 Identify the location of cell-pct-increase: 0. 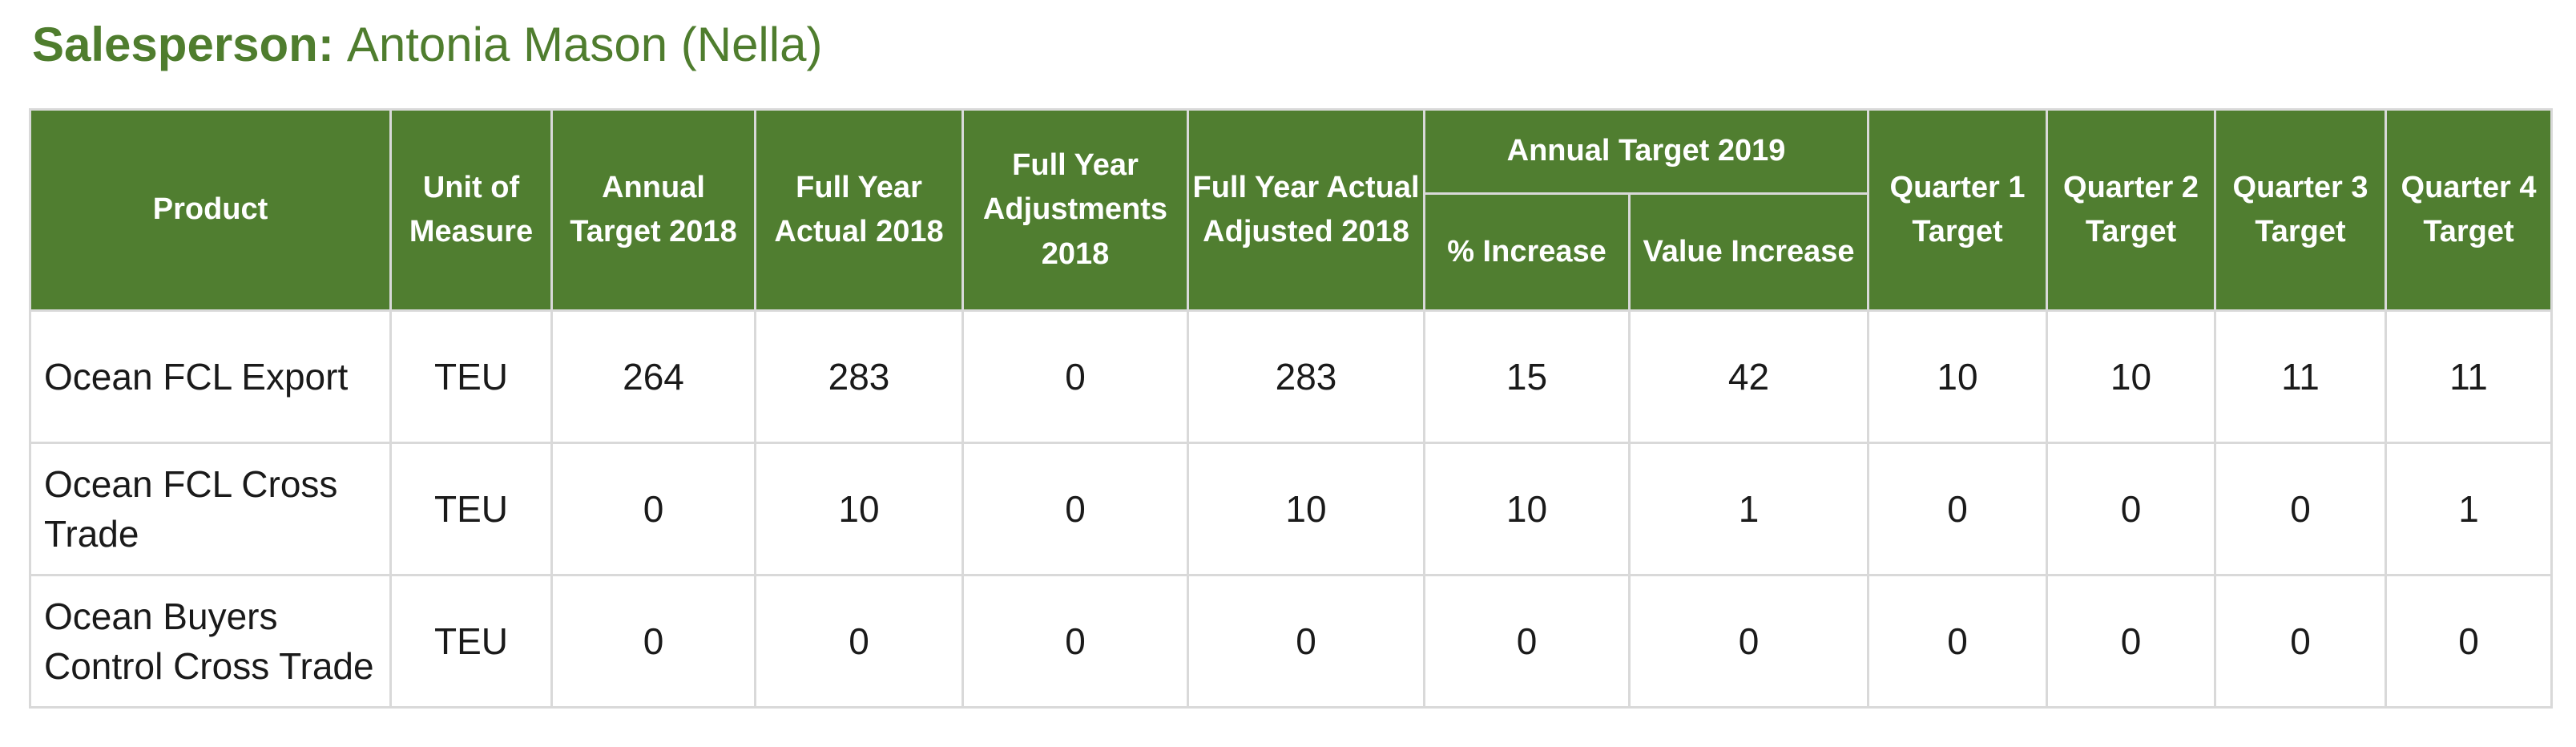
(1527, 641).